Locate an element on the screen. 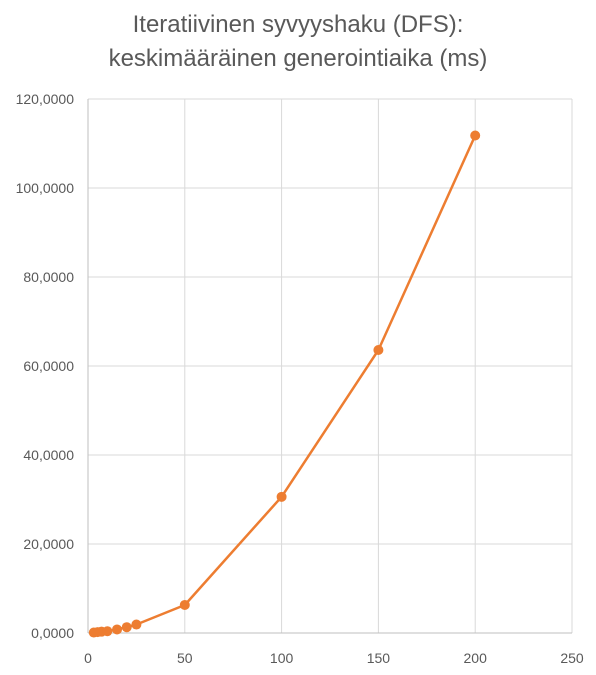  x-tick-label-5: 250 is located at coordinates (572, 658).